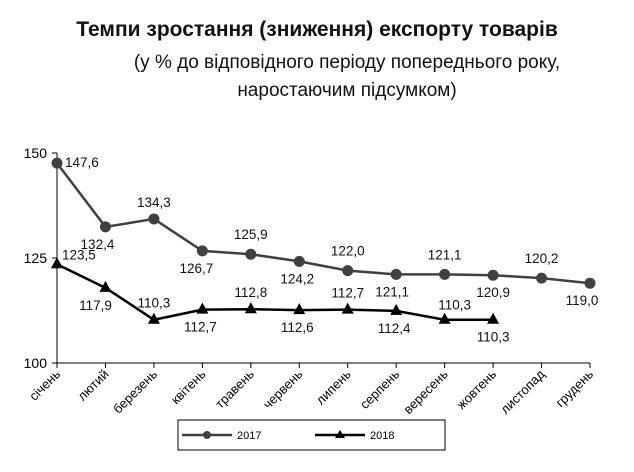 Image resolution: width=634 pixels, height=472 pixels. Describe the element at coordinates (477, 389) in the screenshot. I see `x-tick-label: жовтень` at that location.